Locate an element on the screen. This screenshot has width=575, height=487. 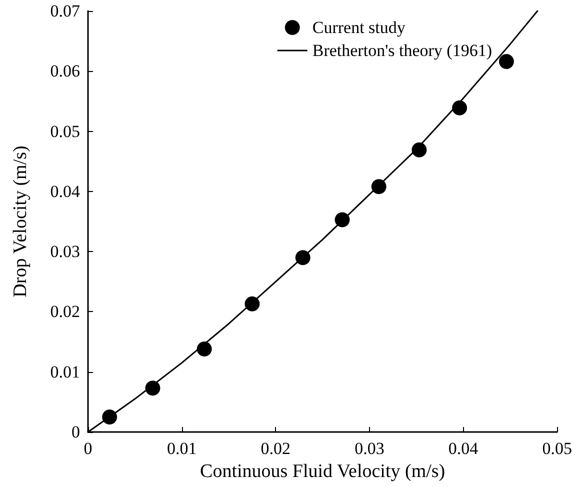
y-tick-label: 0.05 is located at coordinates (65, 131).